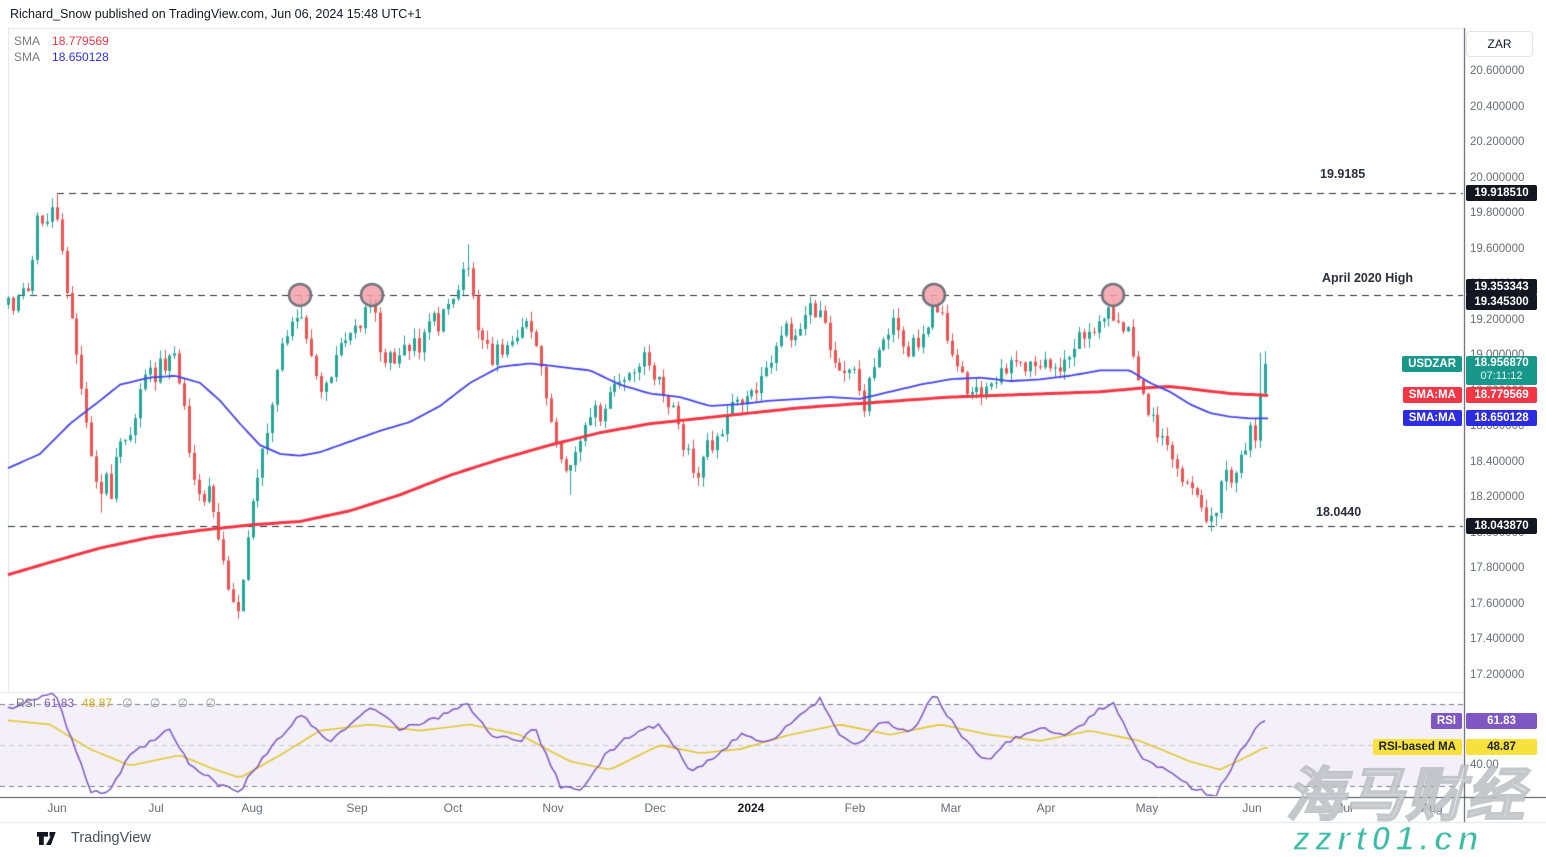  I want to click on month-label: Sep, so click(357, 808).